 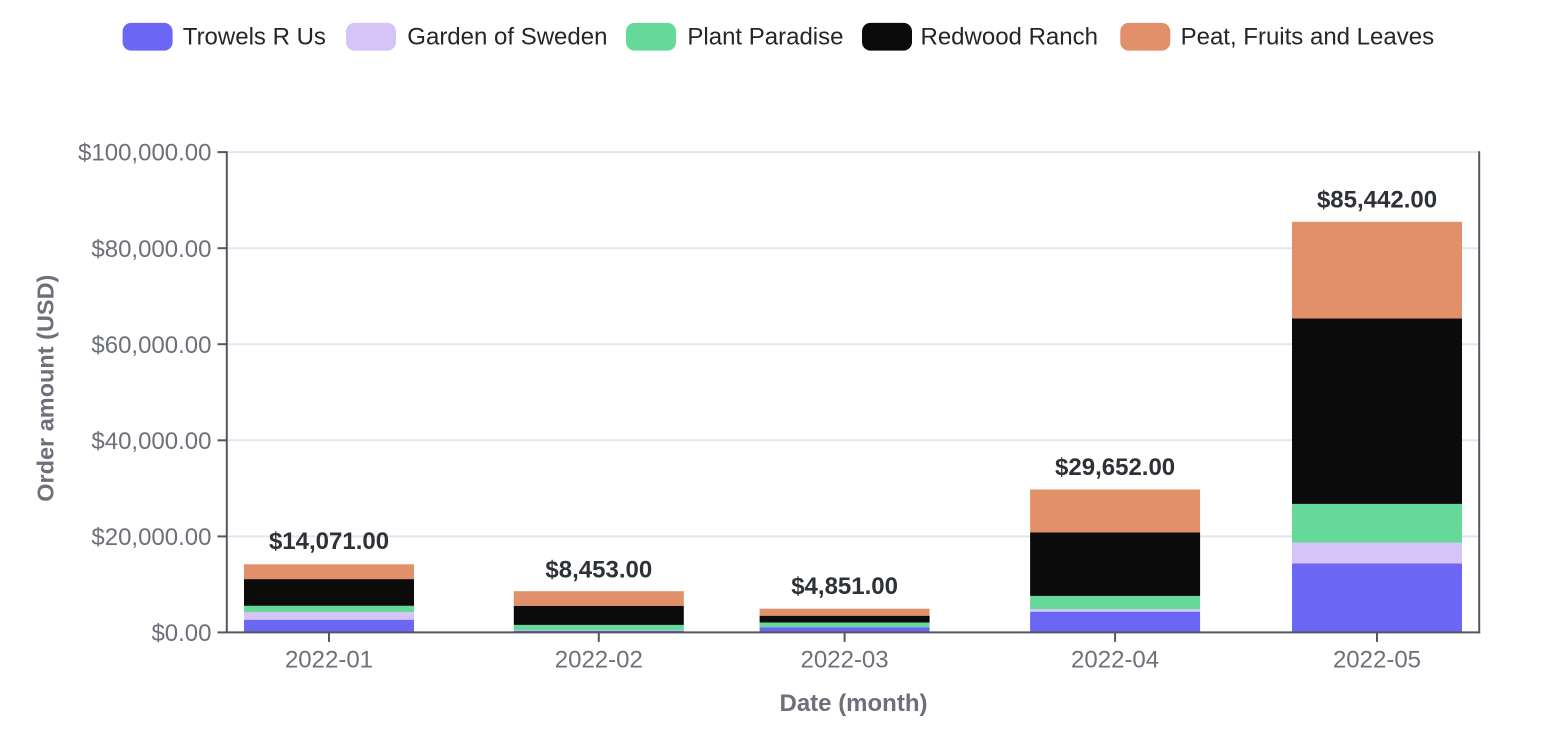 What do you see at coordinates (151, 249) in the screenshot?
I see `svg-text: $80,000.00` at bounding box center [151, 249].